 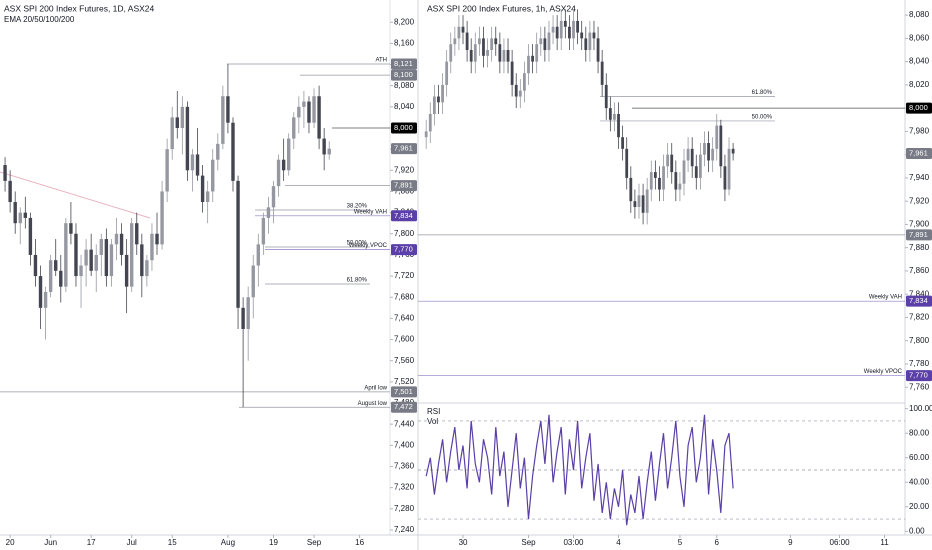 What do you see at coordinates (373, 404) in the screenshot?
I see `level-label: August low` at bounding box center [373, 404].